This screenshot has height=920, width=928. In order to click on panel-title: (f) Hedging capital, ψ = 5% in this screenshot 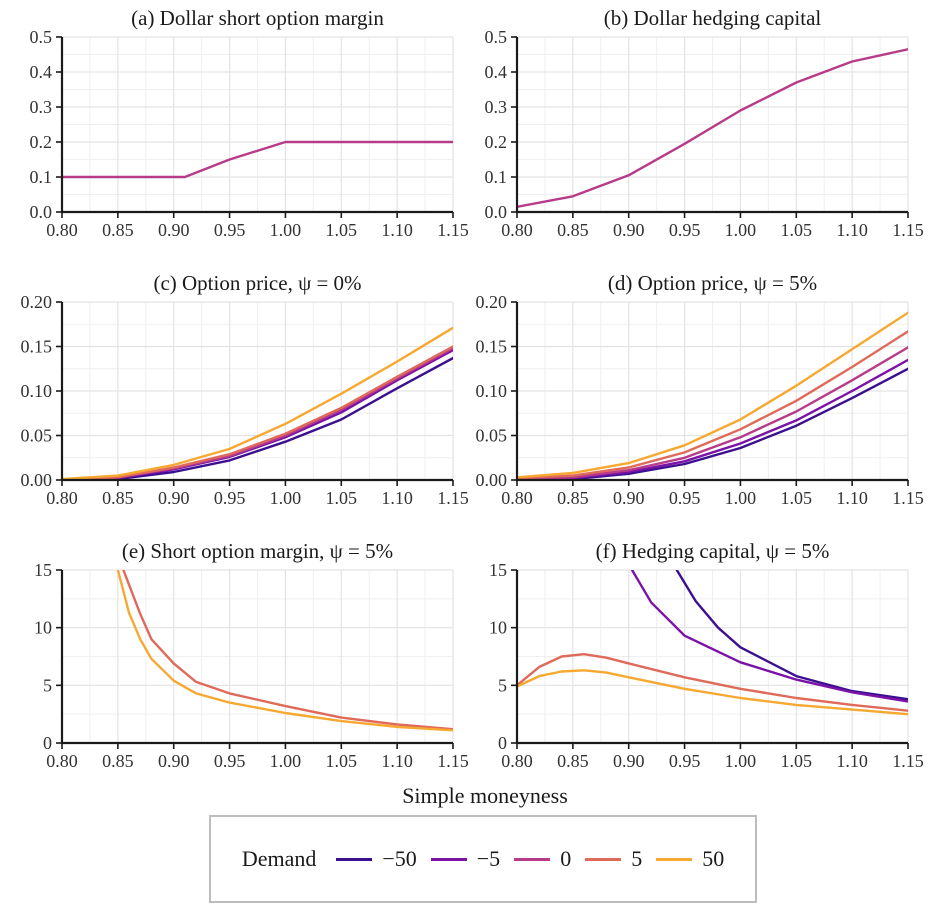, I will do `click(713, 551)`.